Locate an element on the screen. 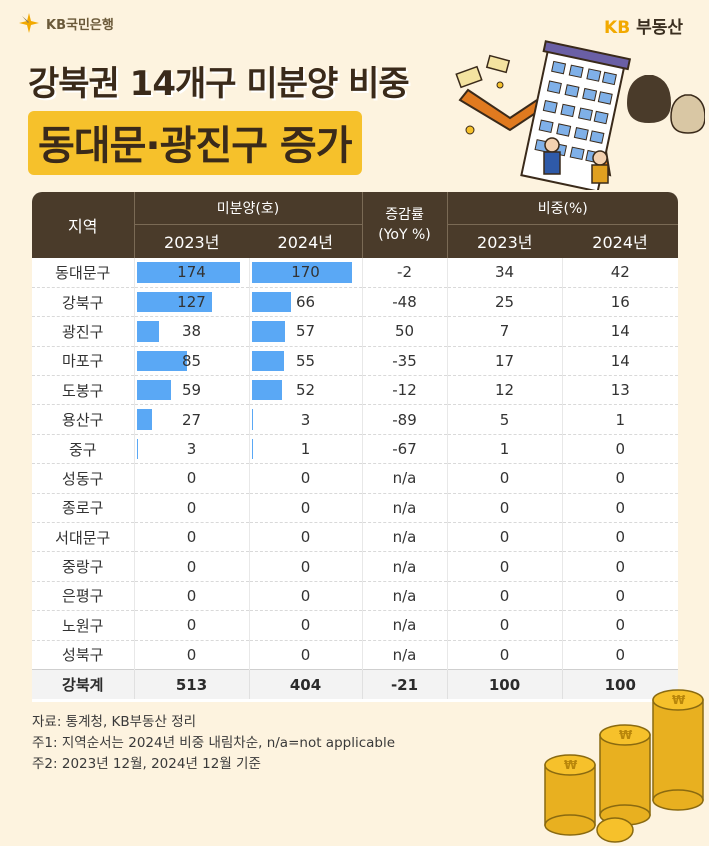 Image resolution: width=709 pixels, height=846 pixels. table-row: 강북구 127 66 -48 25 16 is located at coordinates (355, 302).